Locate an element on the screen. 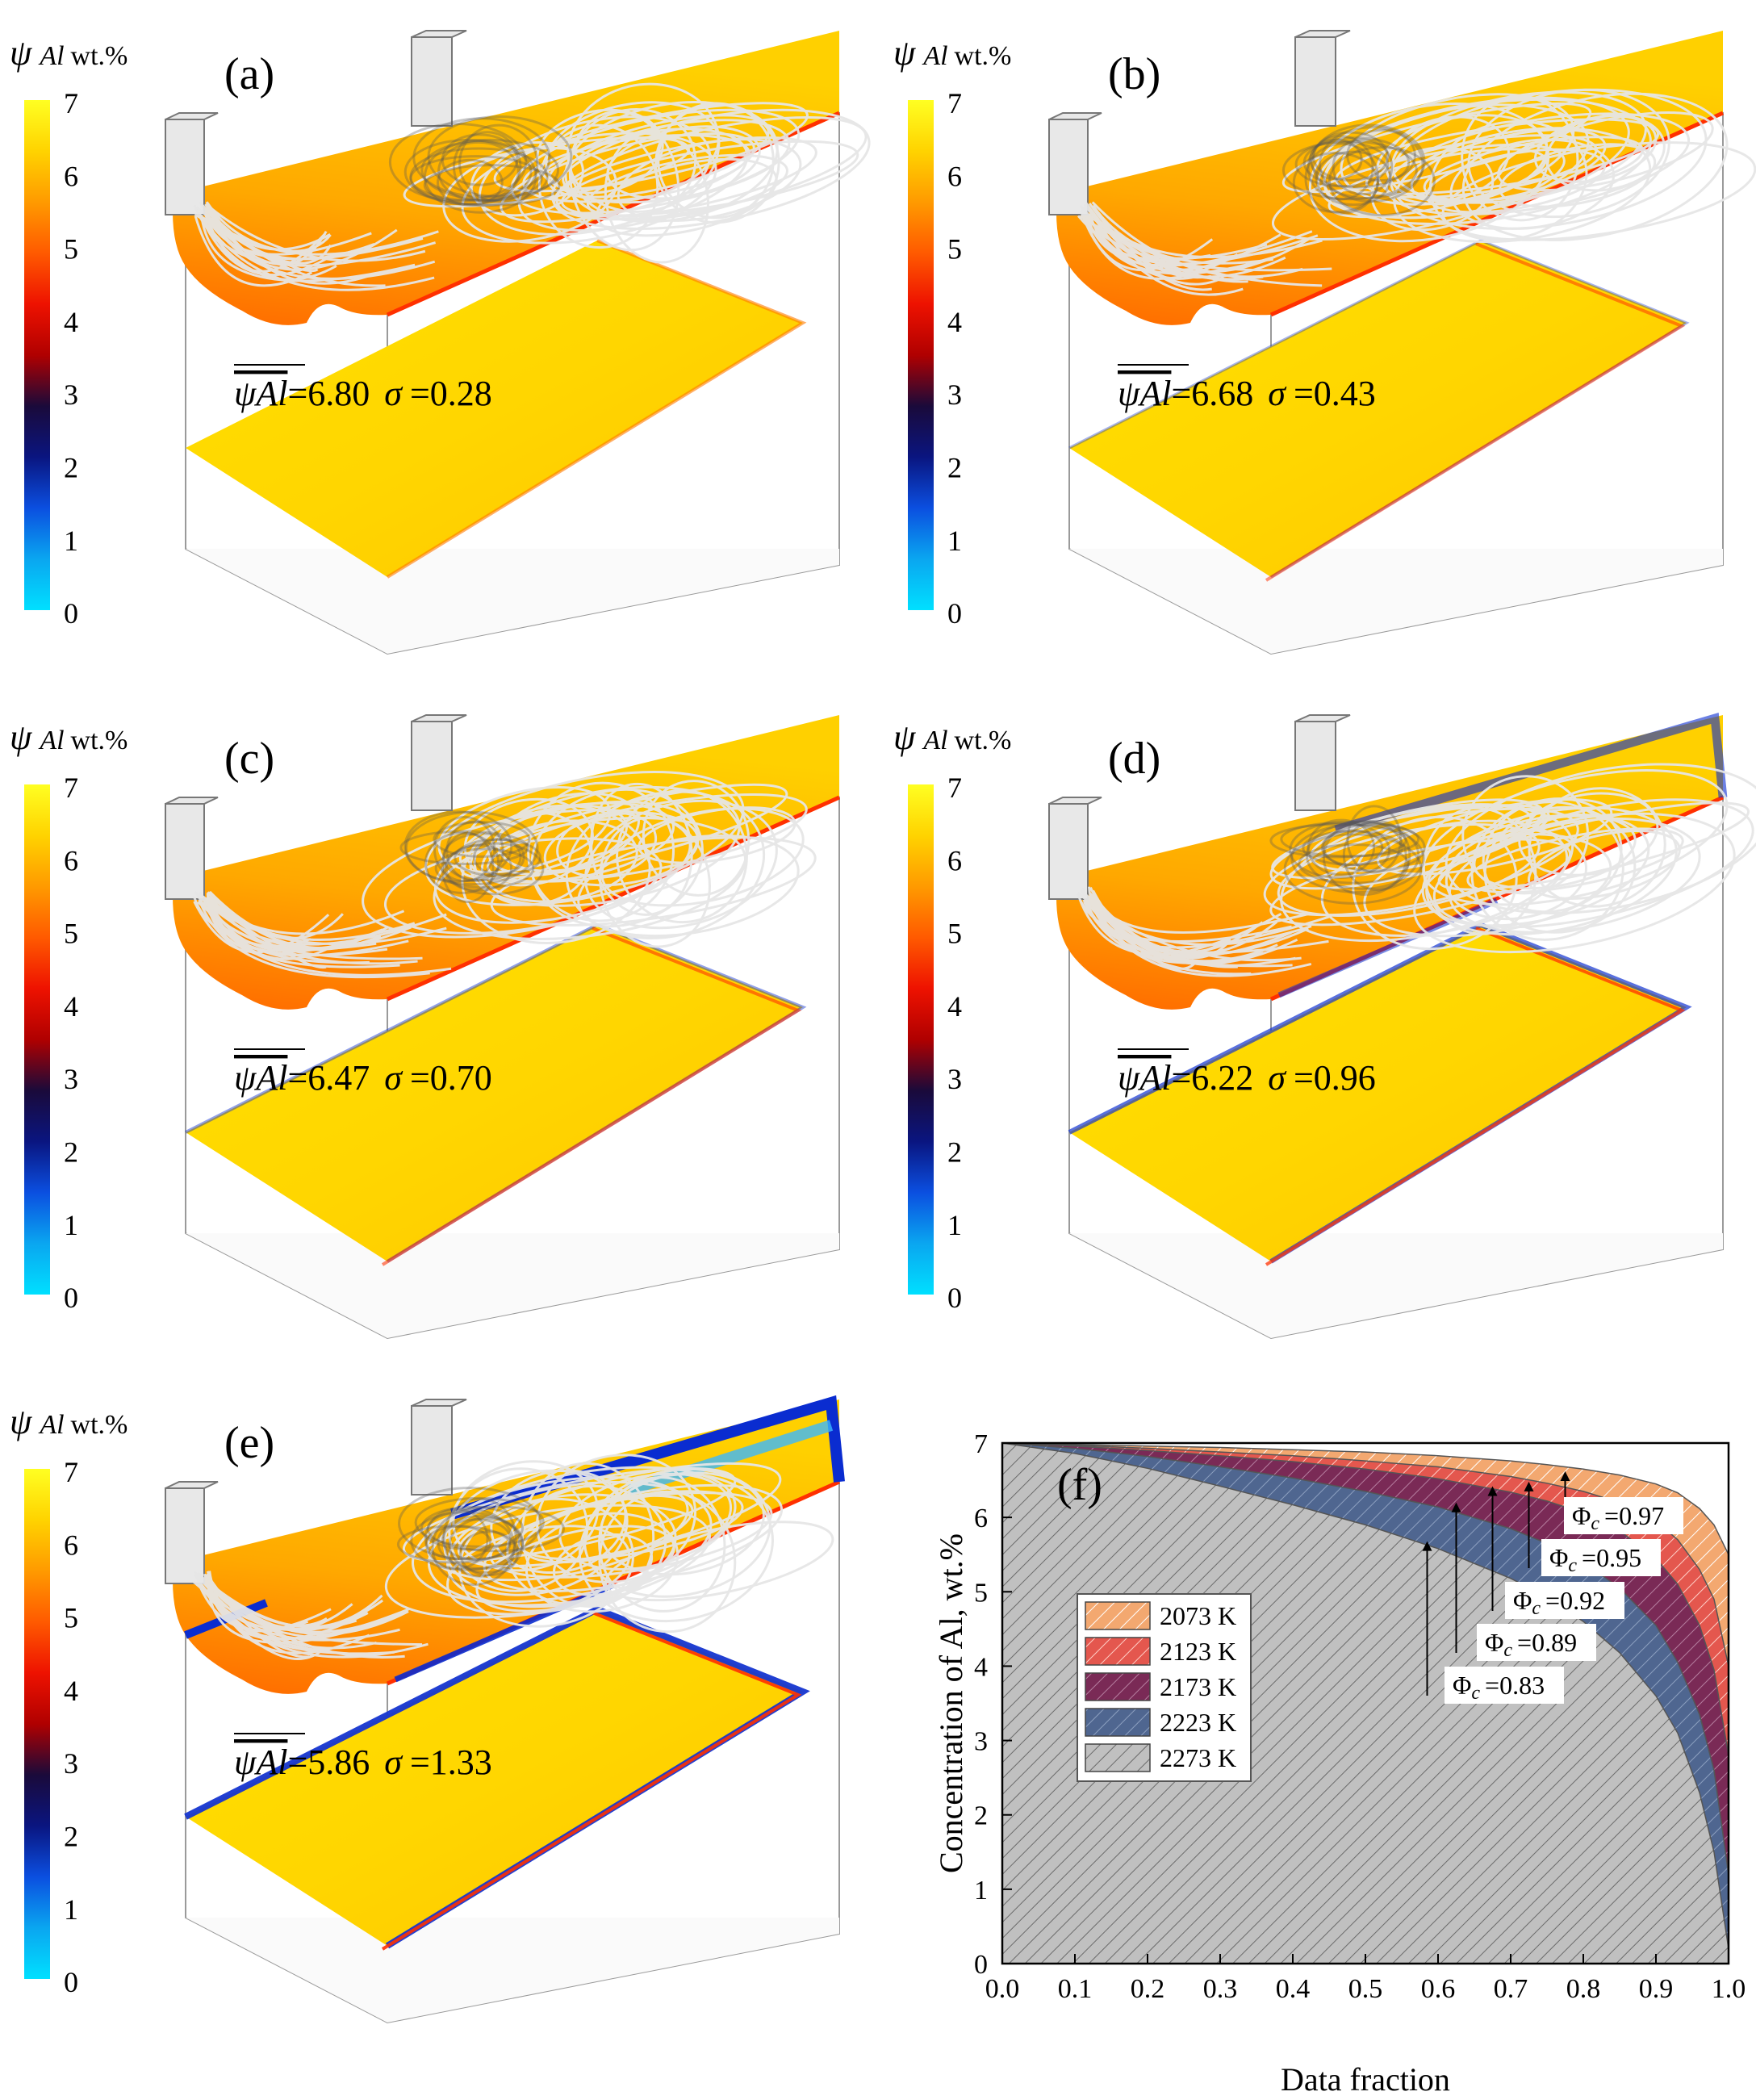 Image resolution: width=1756 pixels, height=2100 pixels. mean-value: =6.80 is located at coordinates (329, 393).